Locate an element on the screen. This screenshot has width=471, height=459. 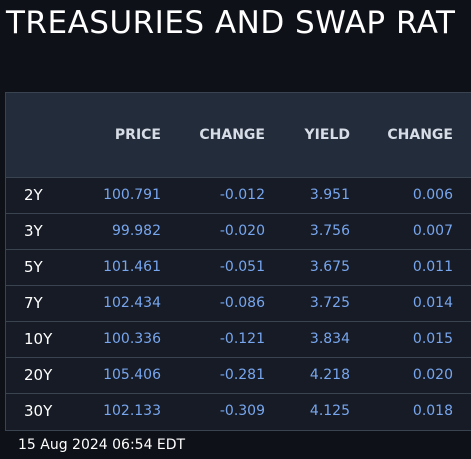
change-cell: -0.051 is located at coordinates (242, 267).